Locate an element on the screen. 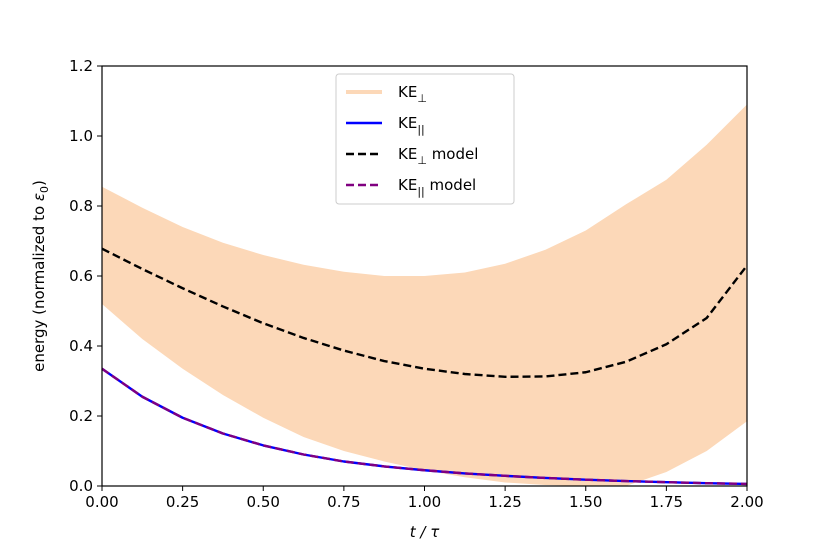 The width and height of the screenshot is (830, 554). x-axis-label: t / τ is located at coordinates (425, 532).